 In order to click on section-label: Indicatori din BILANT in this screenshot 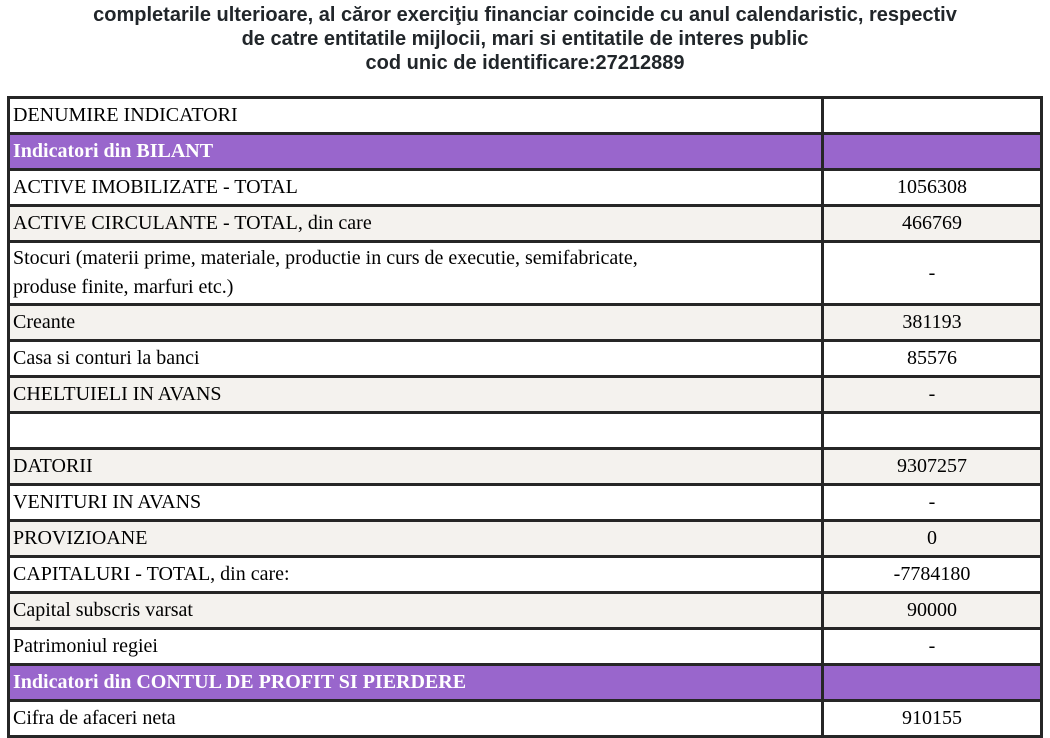, I will do `click(415, 151)`.